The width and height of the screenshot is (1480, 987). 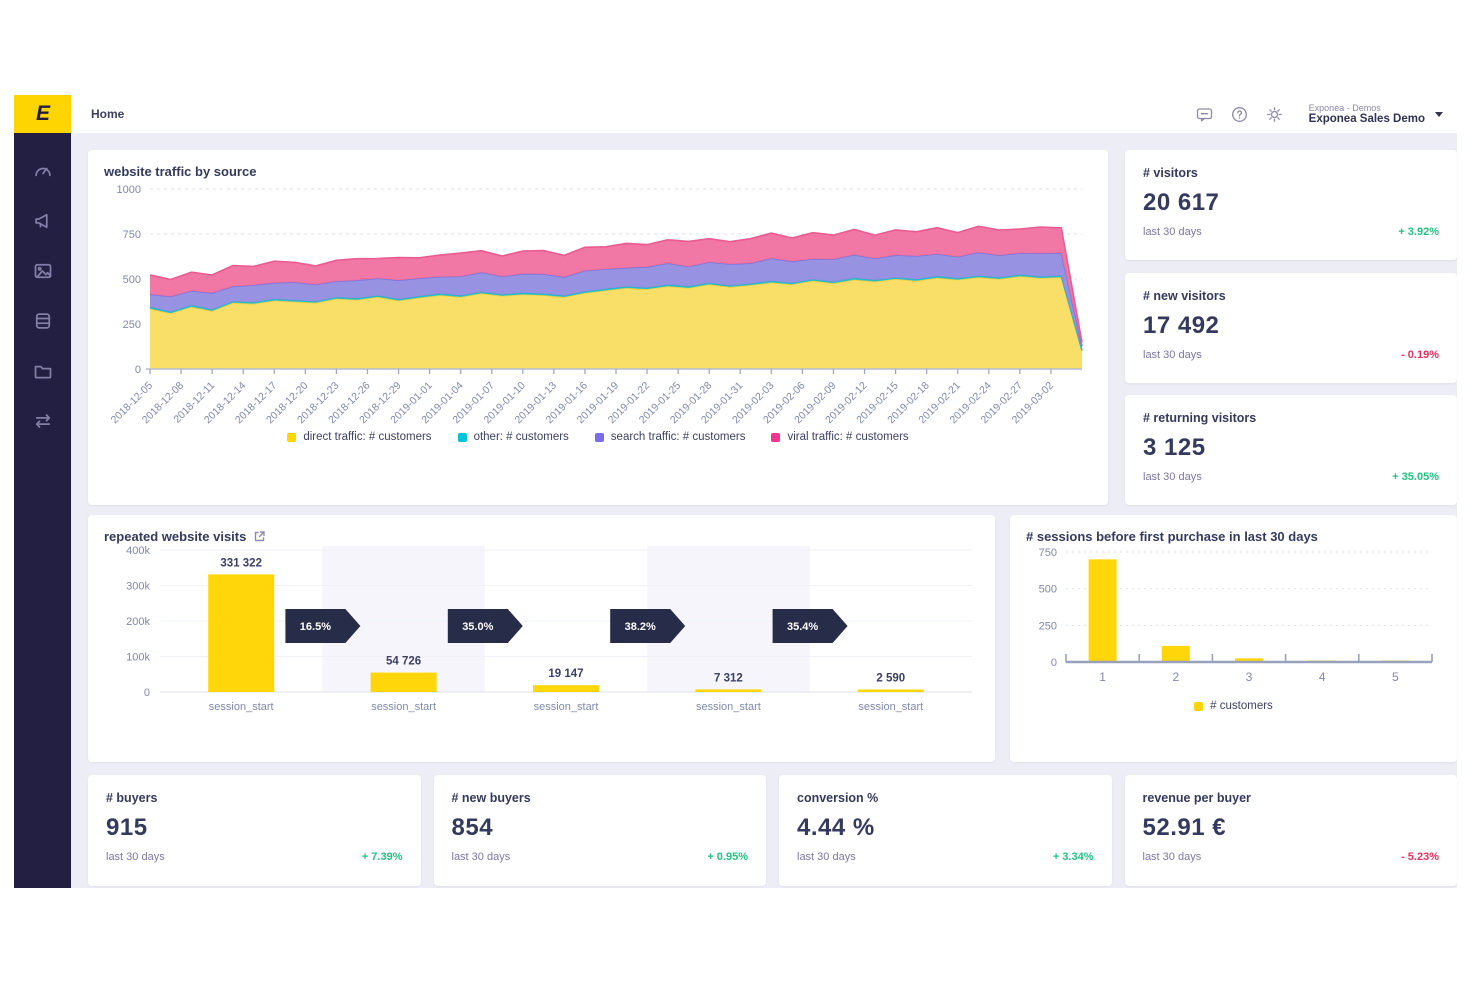 I want to click on svg-text: 2 590, so click(x=890, y=679).